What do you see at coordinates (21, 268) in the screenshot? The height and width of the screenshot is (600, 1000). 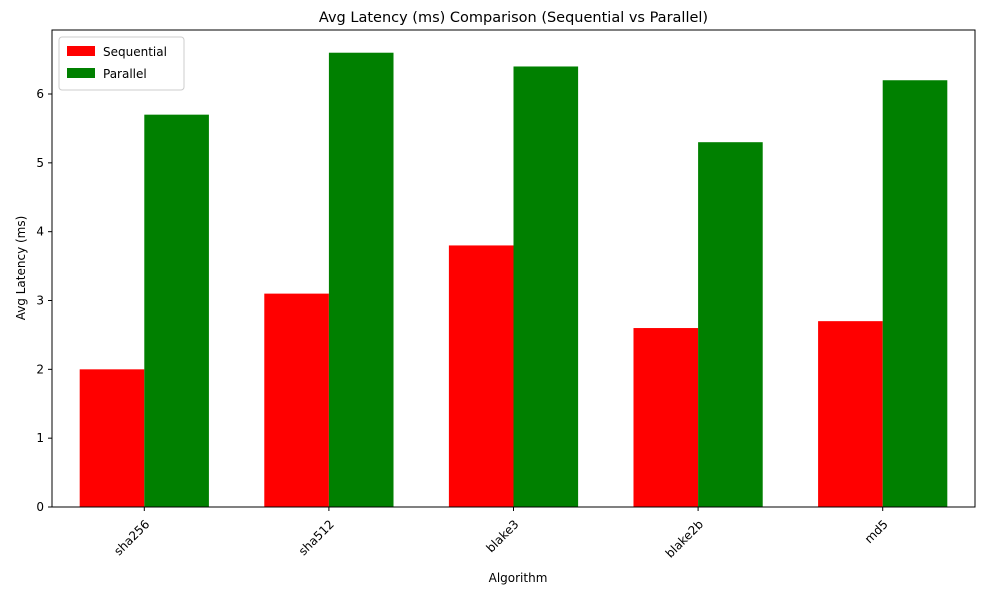 I see `y-axis-label: Avg Latency (ms)` at bounding box center [21, 268].